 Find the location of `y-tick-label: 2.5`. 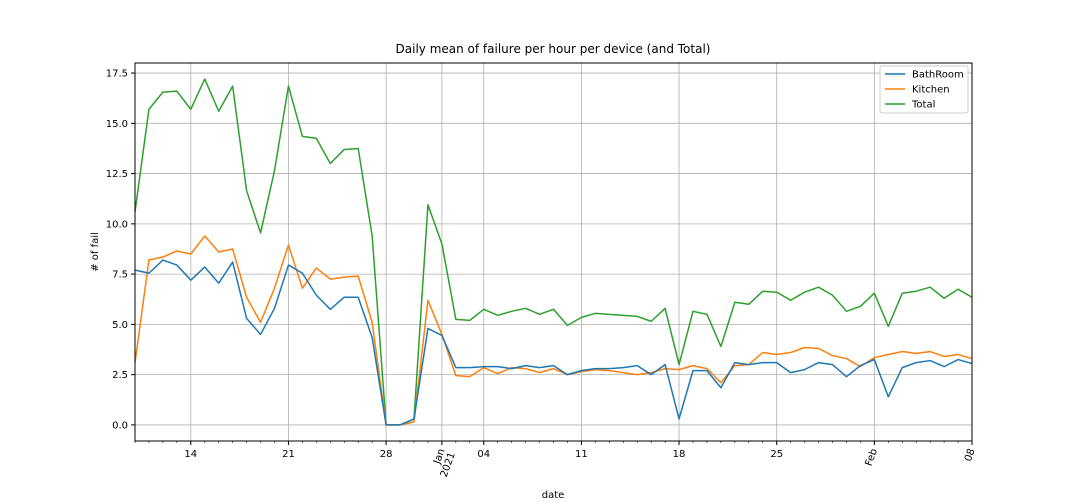

y-tick-label: 2.5 is located at coordinates (120, 375).